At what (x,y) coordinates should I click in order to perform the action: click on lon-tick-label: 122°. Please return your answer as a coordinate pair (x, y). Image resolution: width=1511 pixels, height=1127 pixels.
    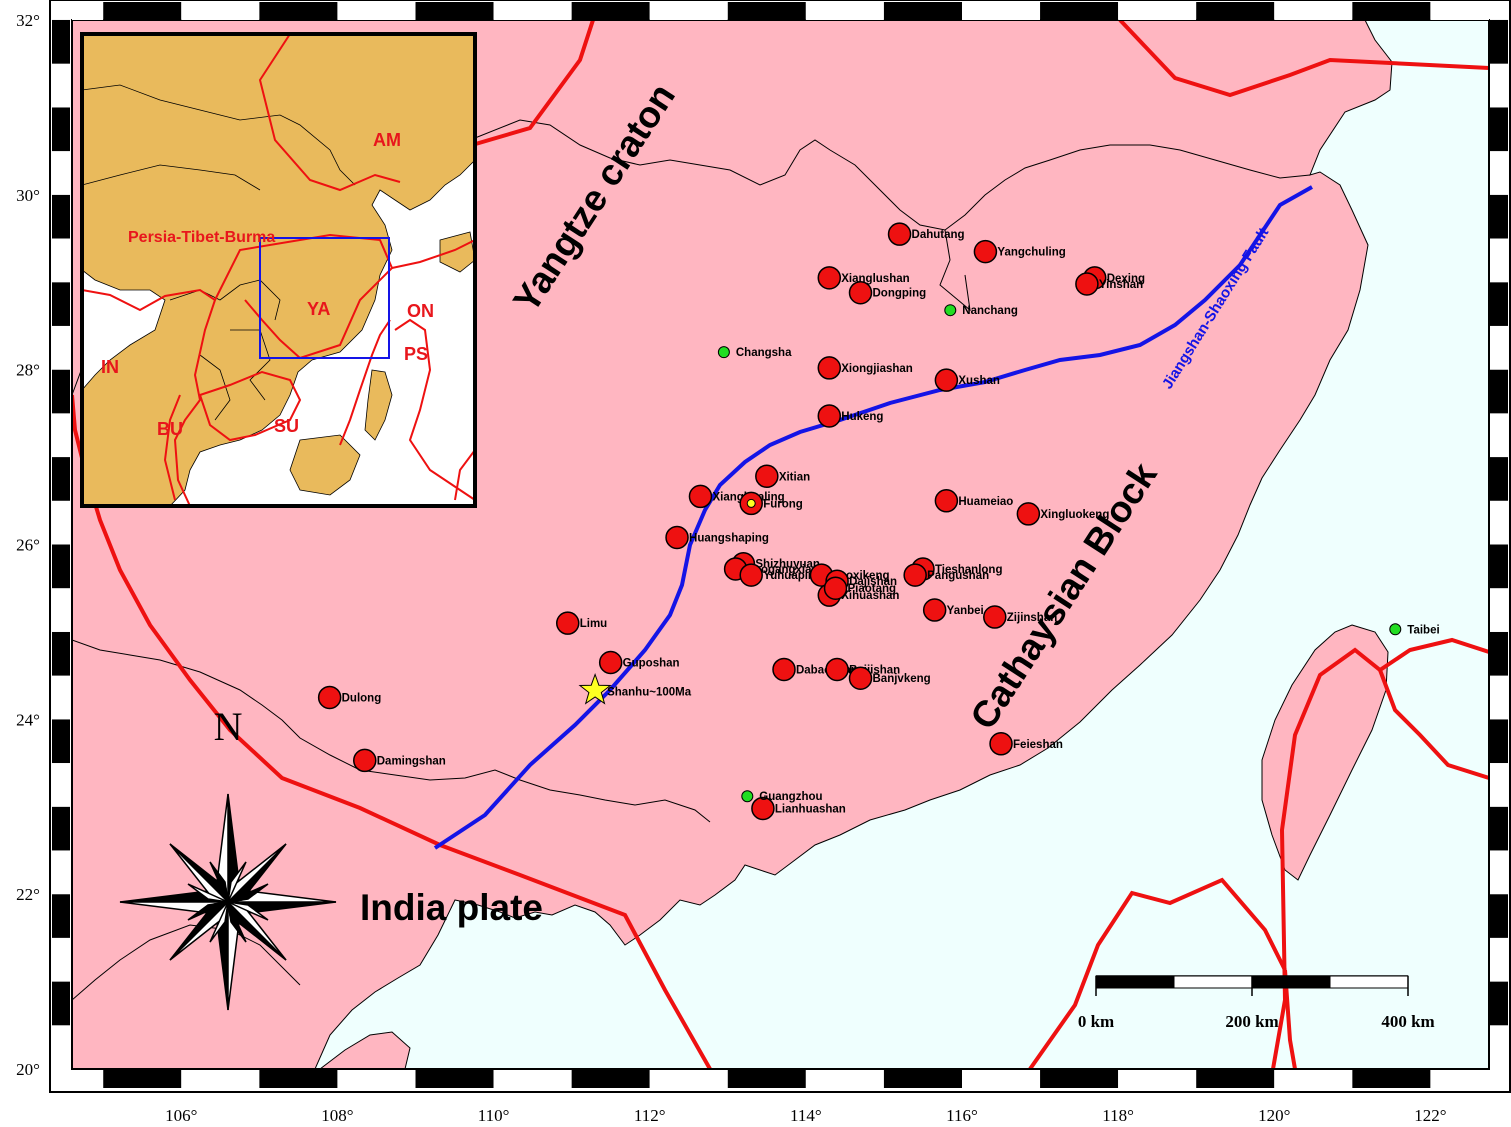
    Looking at the image, I should click on (1430, 1115).